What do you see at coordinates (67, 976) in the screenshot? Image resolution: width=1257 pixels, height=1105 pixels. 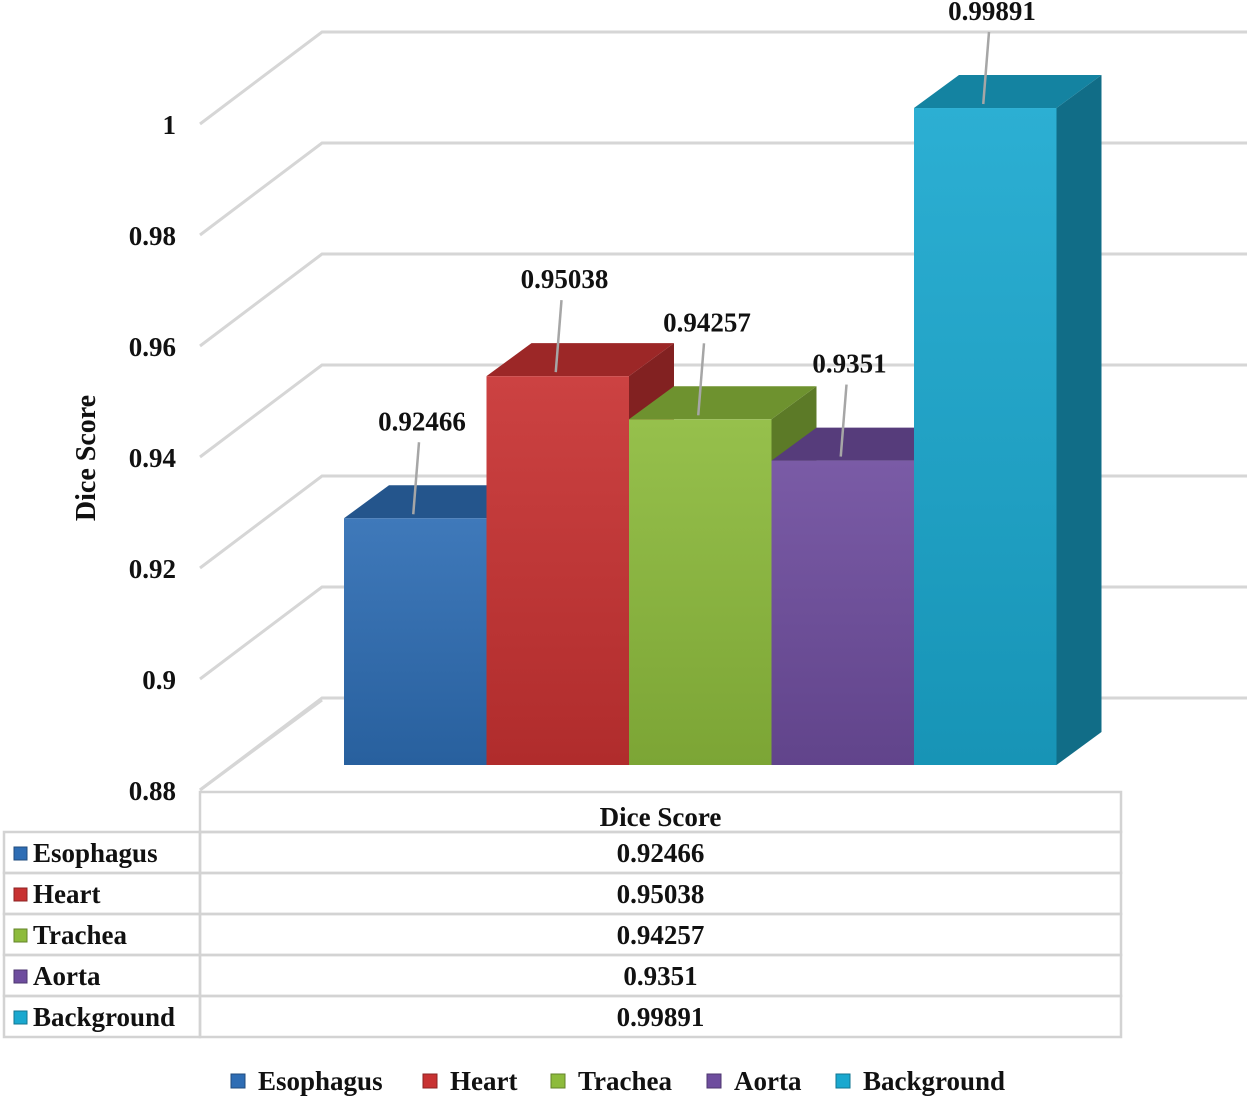 I see `table-row-name: Aorta` at bounding box center [67, 976].